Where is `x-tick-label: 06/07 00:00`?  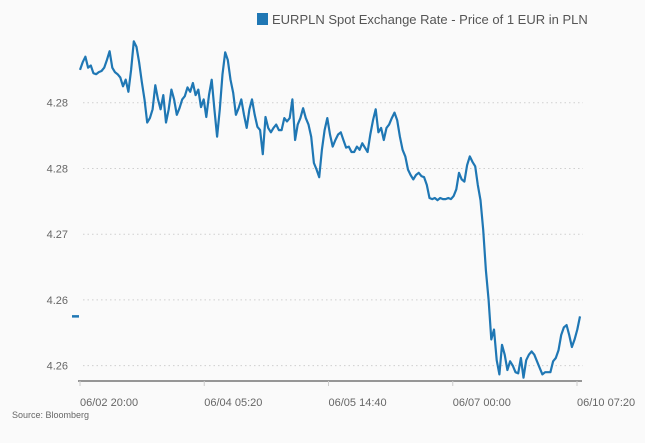
x-tick-label: 06/07 00:00 is located at coordinates (482, 403).